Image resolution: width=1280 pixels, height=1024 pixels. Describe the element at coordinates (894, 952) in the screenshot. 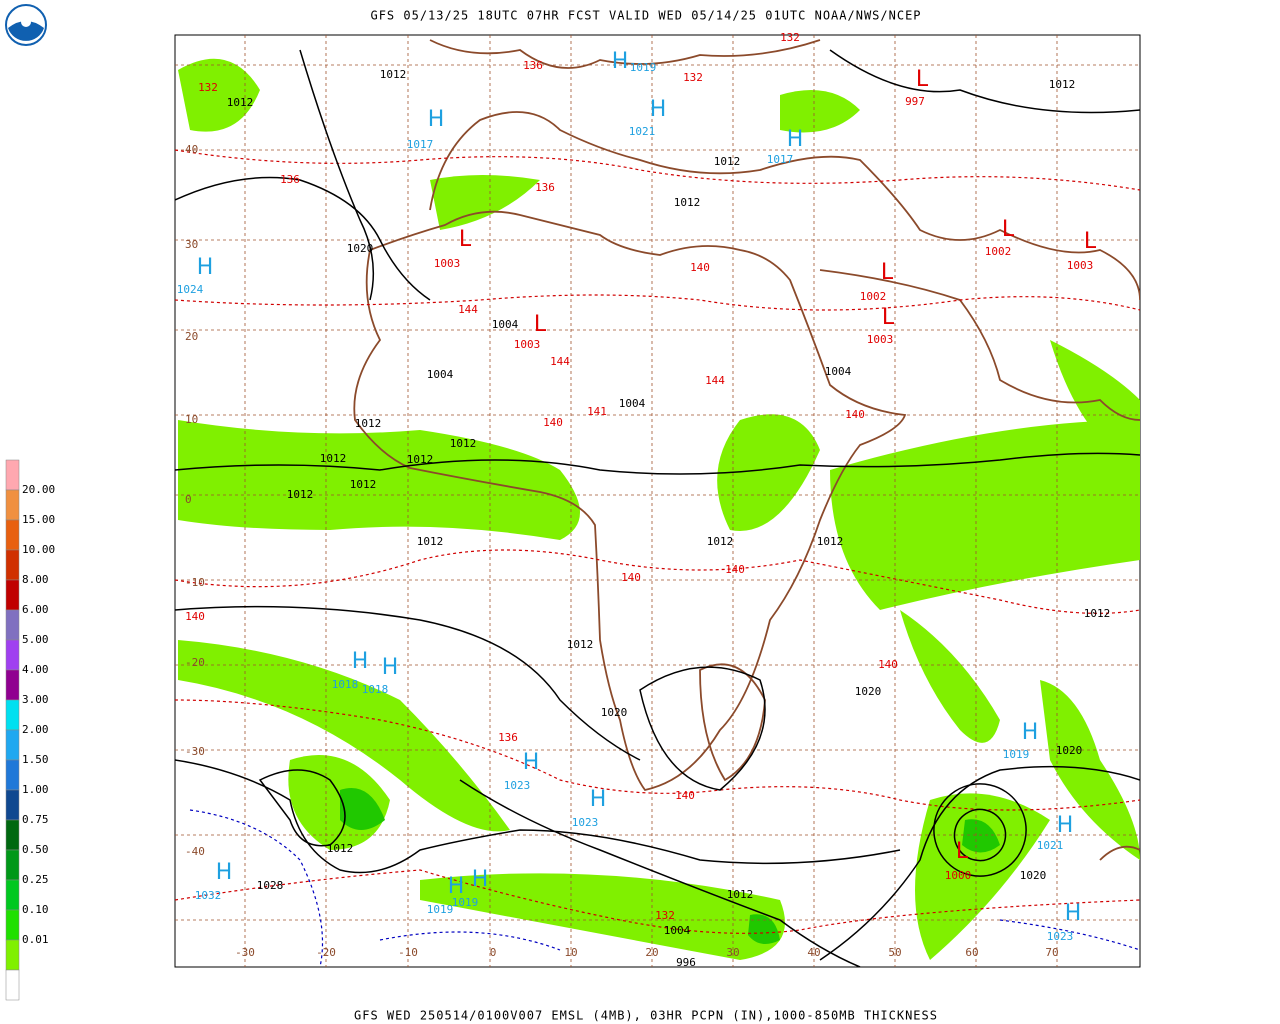

I see `longitude-label: 50` at that location.